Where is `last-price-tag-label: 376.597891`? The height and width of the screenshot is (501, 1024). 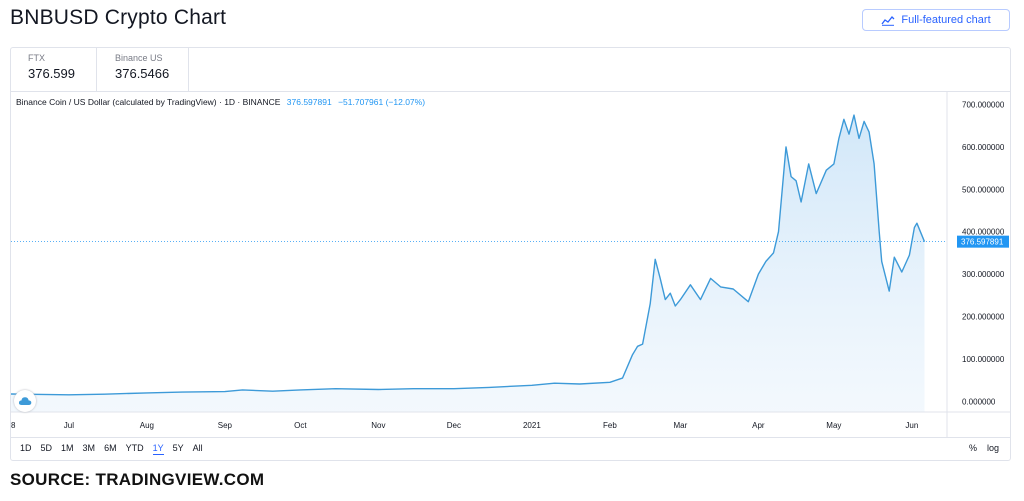
last-price-tag-label: 376.597891 is located at coordinates (982, 242).